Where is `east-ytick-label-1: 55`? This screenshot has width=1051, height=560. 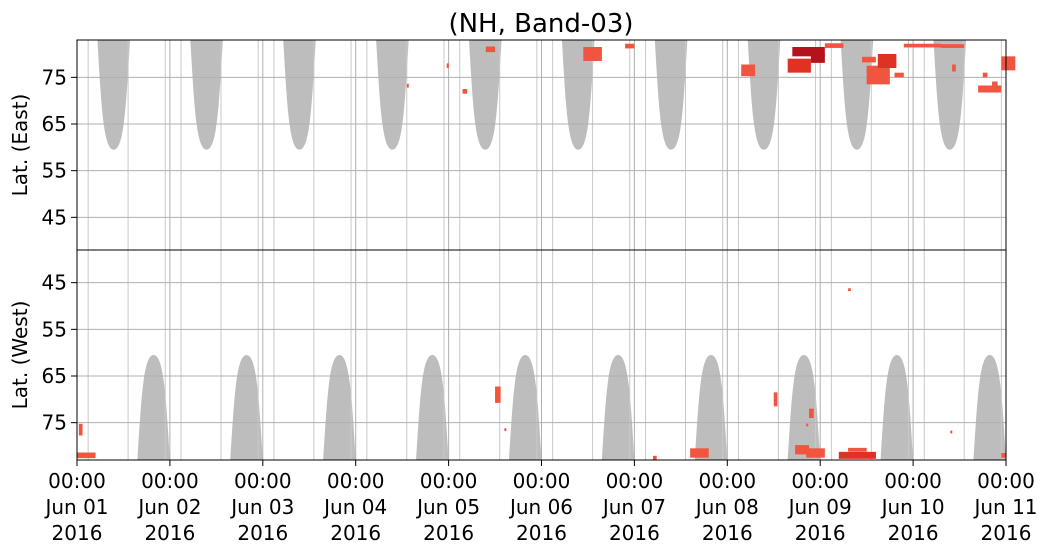 east-ytick-label-1: 55 is located at coordinates (54, 171).